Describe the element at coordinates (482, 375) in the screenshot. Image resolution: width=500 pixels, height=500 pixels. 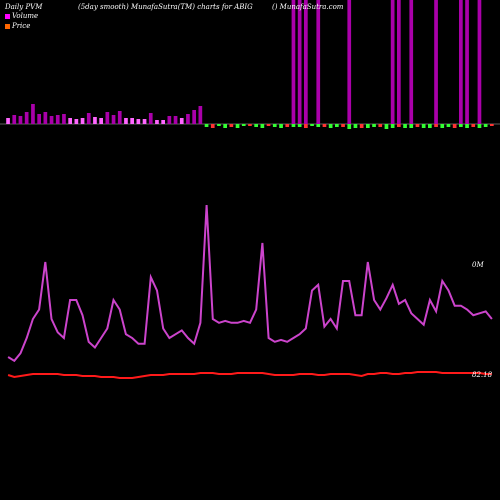
I see `price-axis-label: 82.18` at that location.